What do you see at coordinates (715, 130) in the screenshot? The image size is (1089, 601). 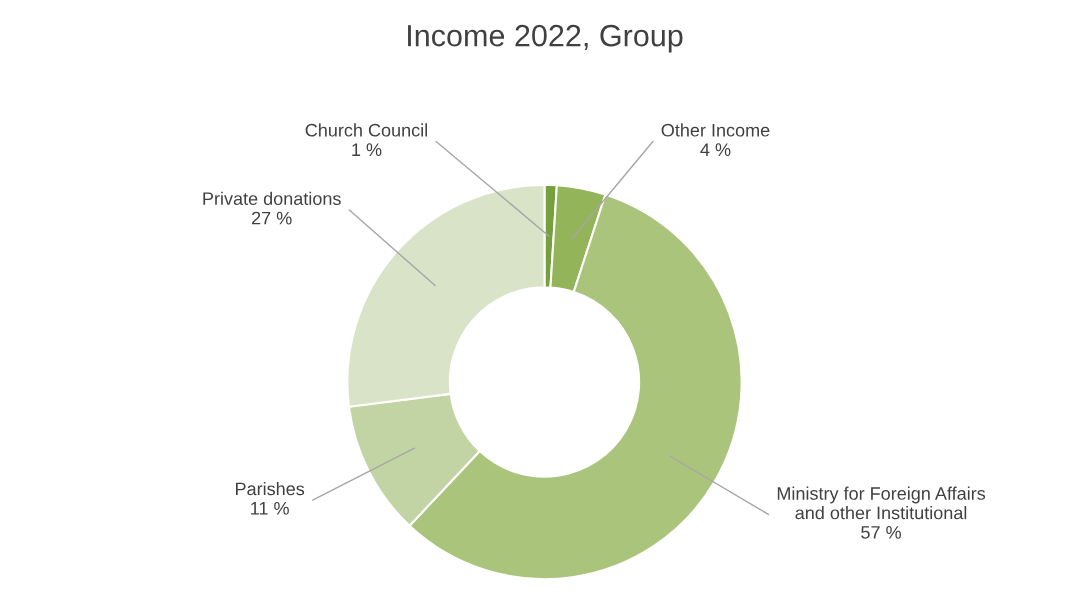 I see `slice-label: Other Income` at bounding box center [715, 130].